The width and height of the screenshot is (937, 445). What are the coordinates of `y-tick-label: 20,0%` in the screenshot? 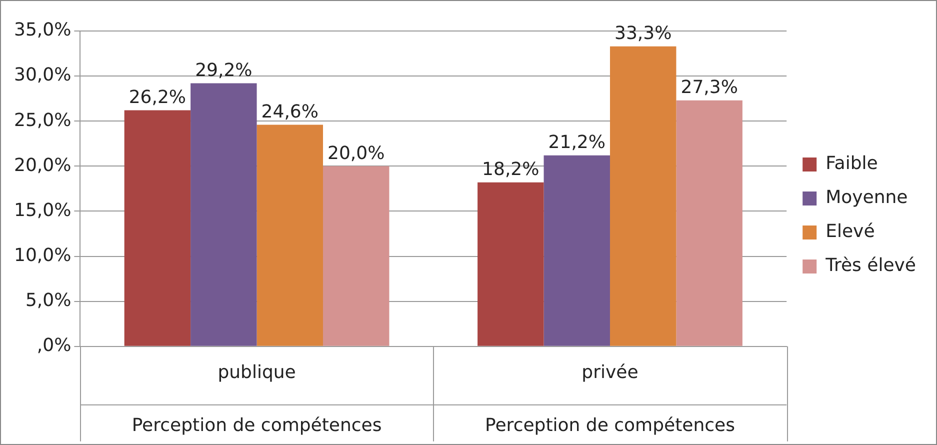 It's located at (43, 165).